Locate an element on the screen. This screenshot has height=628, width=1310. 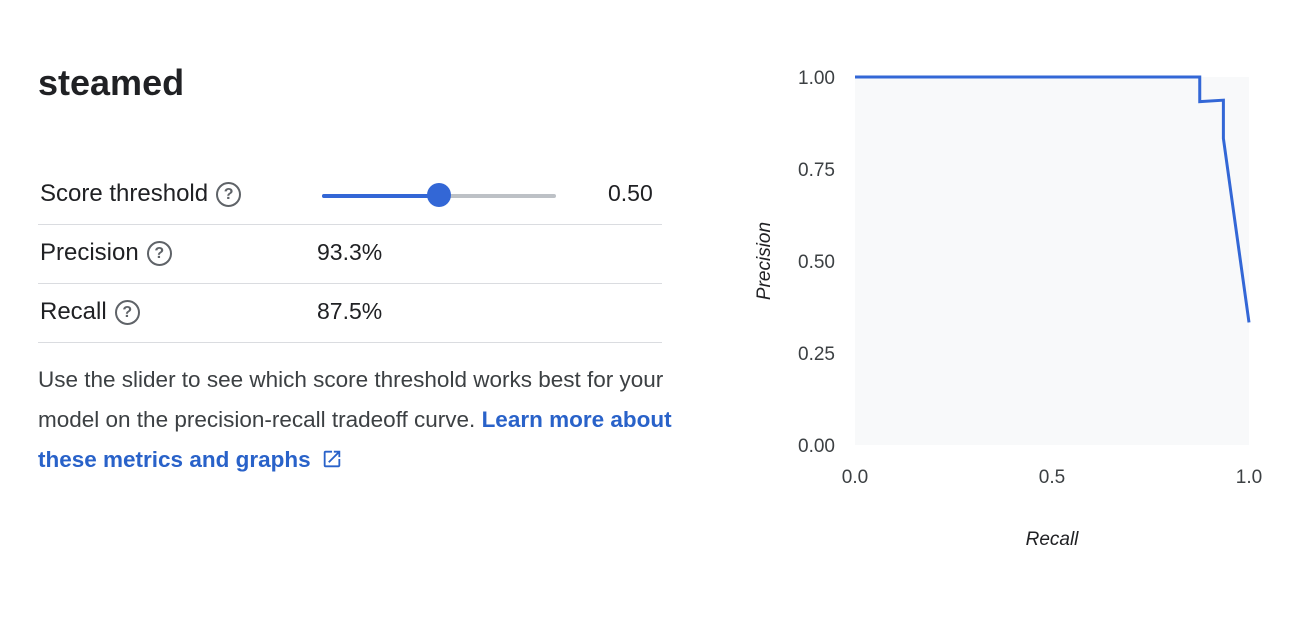
precision-value: 93.3% is located at coordinates (350, 252).